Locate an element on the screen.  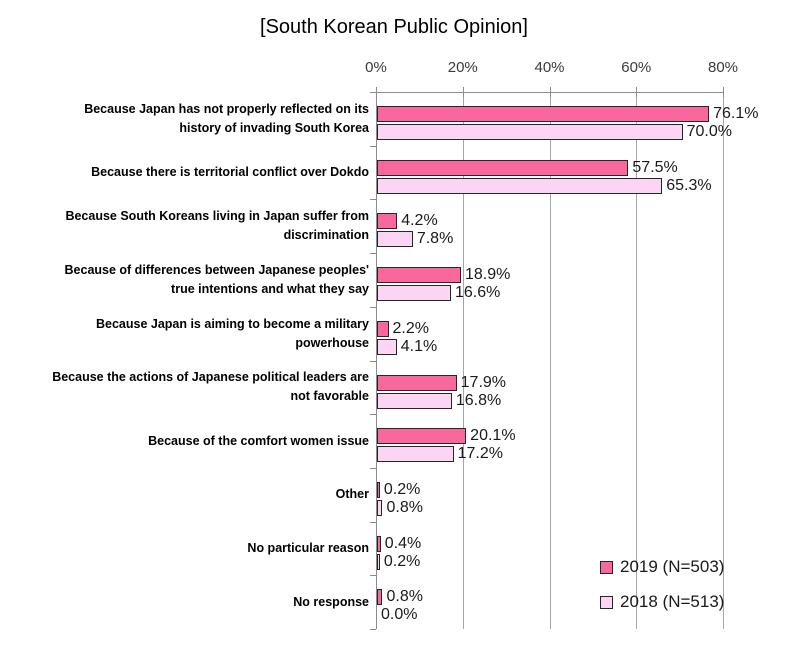
category-label: Other is located at coordinates (352, 494).